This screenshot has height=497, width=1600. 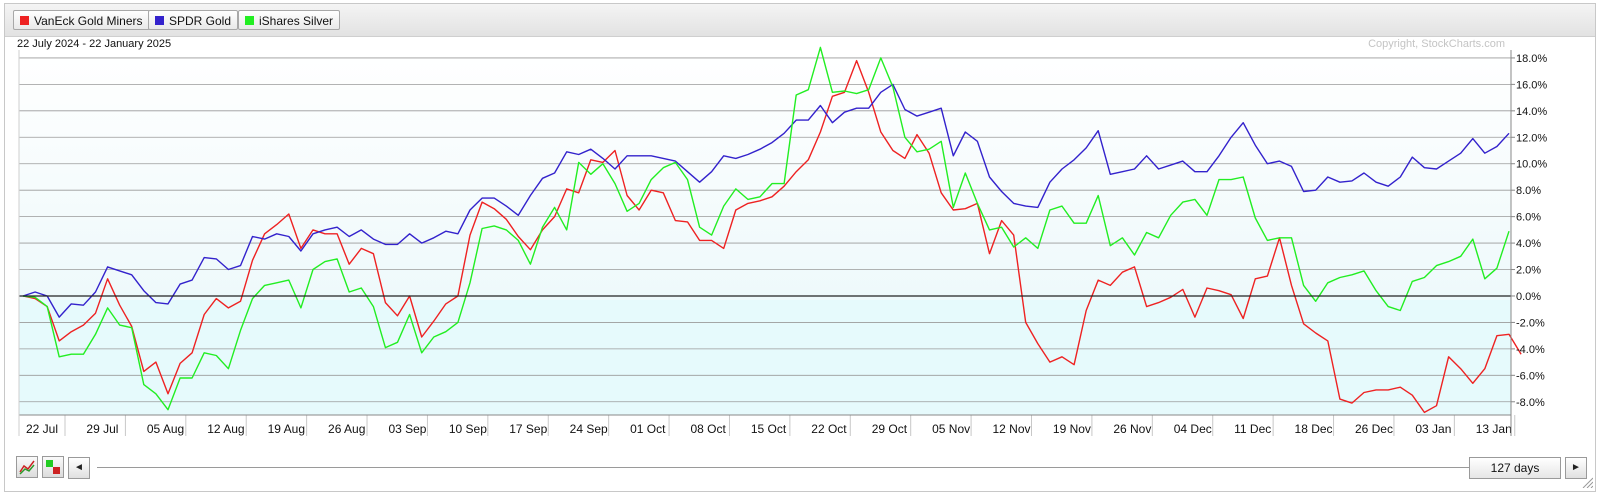 What do you see at coordinates (1072, 429) in the screenshot?
I see `x-tick-label: 19 Nov` at bounding box center [1072, 429].